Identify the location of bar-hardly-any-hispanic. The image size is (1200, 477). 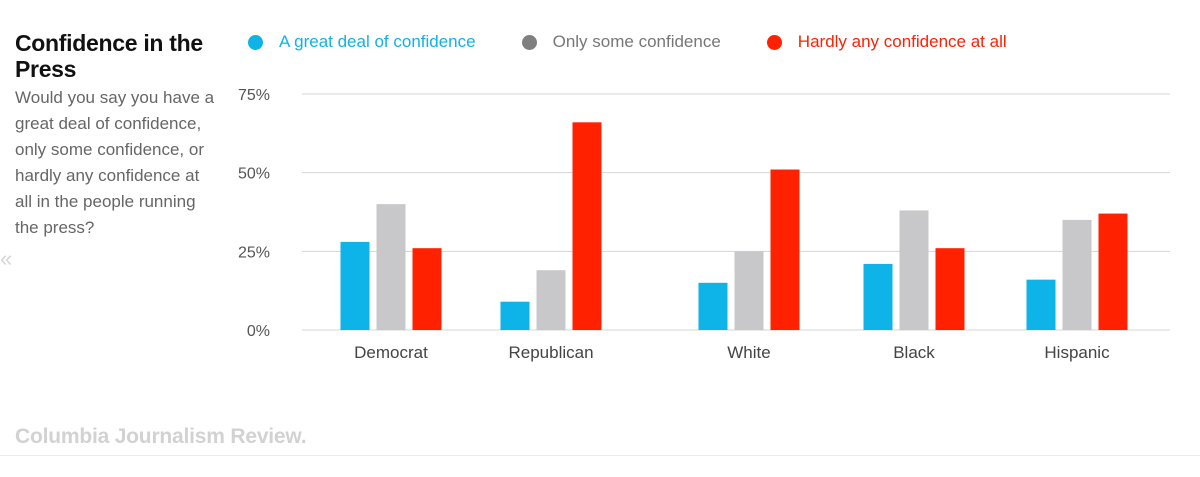
(1113, 271).